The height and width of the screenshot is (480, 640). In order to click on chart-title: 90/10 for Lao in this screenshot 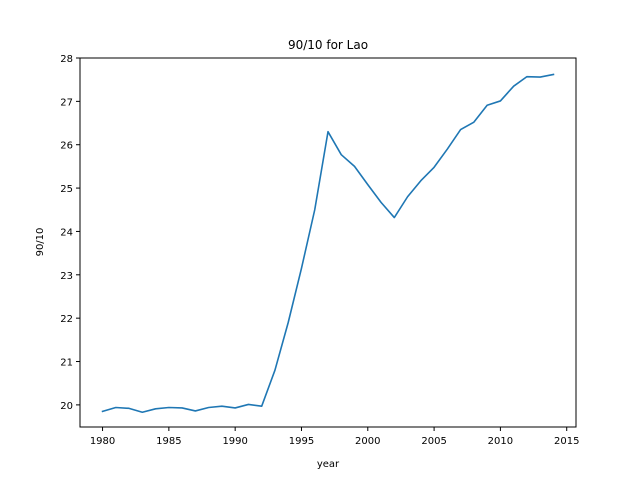, I will do `click(328, 45)`.